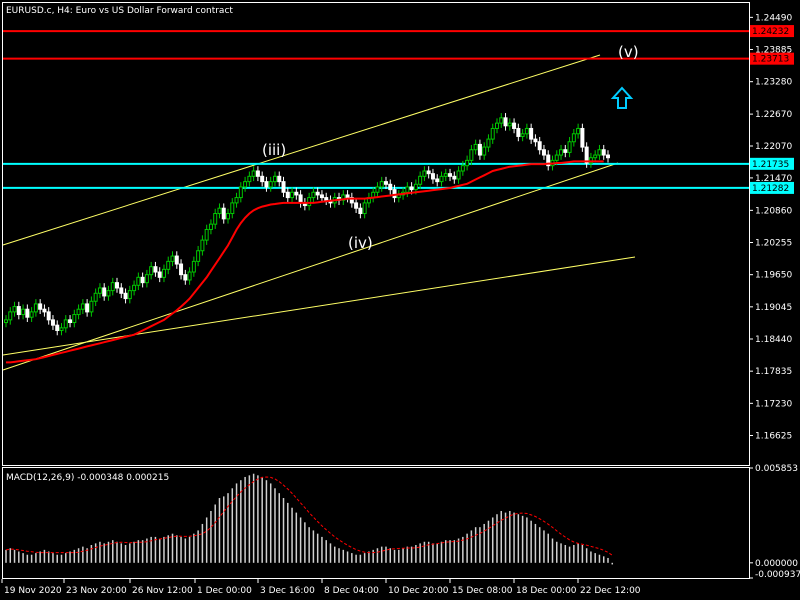 The height and width of the screenshot is (600, 800). What do you see at coordinates (87, 478) in the screenshot?
I see `macd-label: MACD(12,26,9) -0.000348 0.000215` at bounding box center [87, 478].